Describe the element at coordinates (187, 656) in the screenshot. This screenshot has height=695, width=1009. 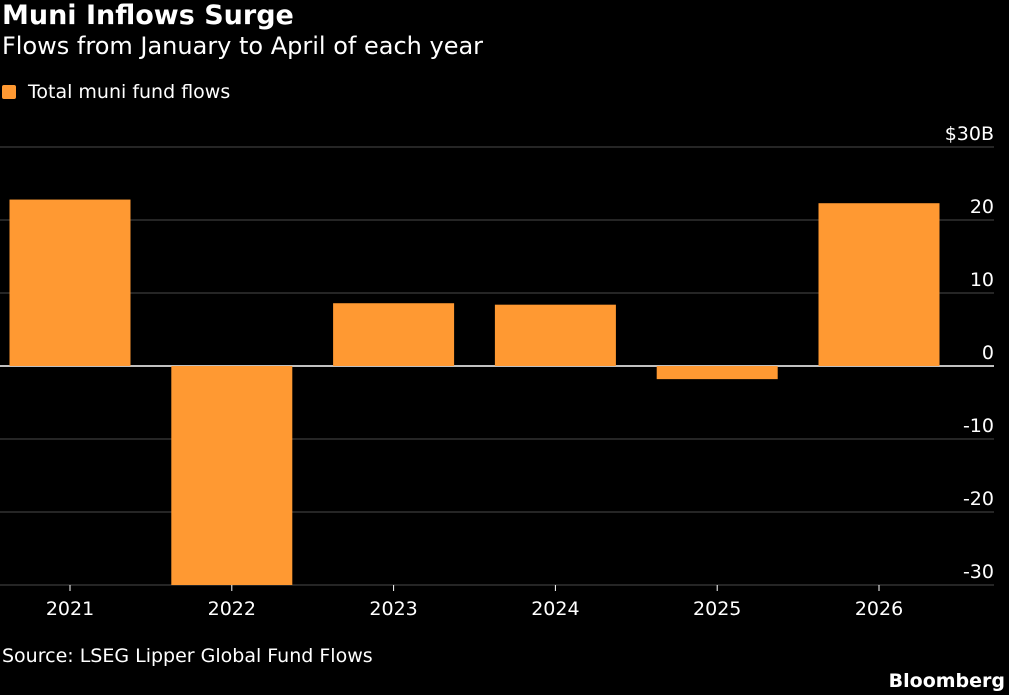
I see `source-note: Source: LSEG Lipper Global Fund Flows` at that location.